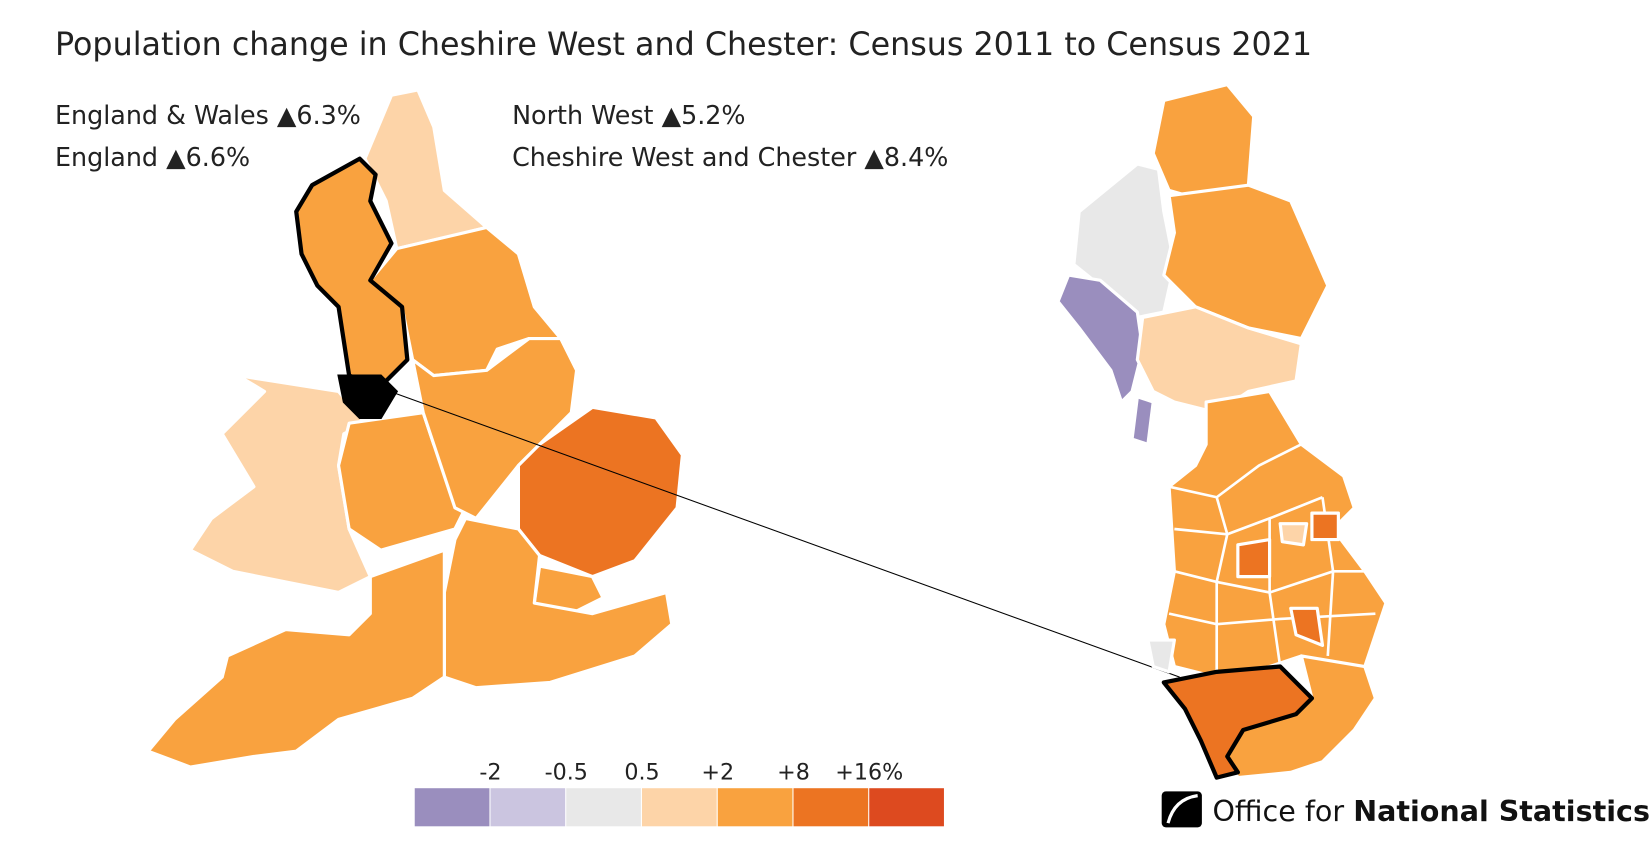  What do you see at coordinates (1501, 811) in the screenshot?
I see `logo-bold: National Statistics` at bounding box center [1501, 811].